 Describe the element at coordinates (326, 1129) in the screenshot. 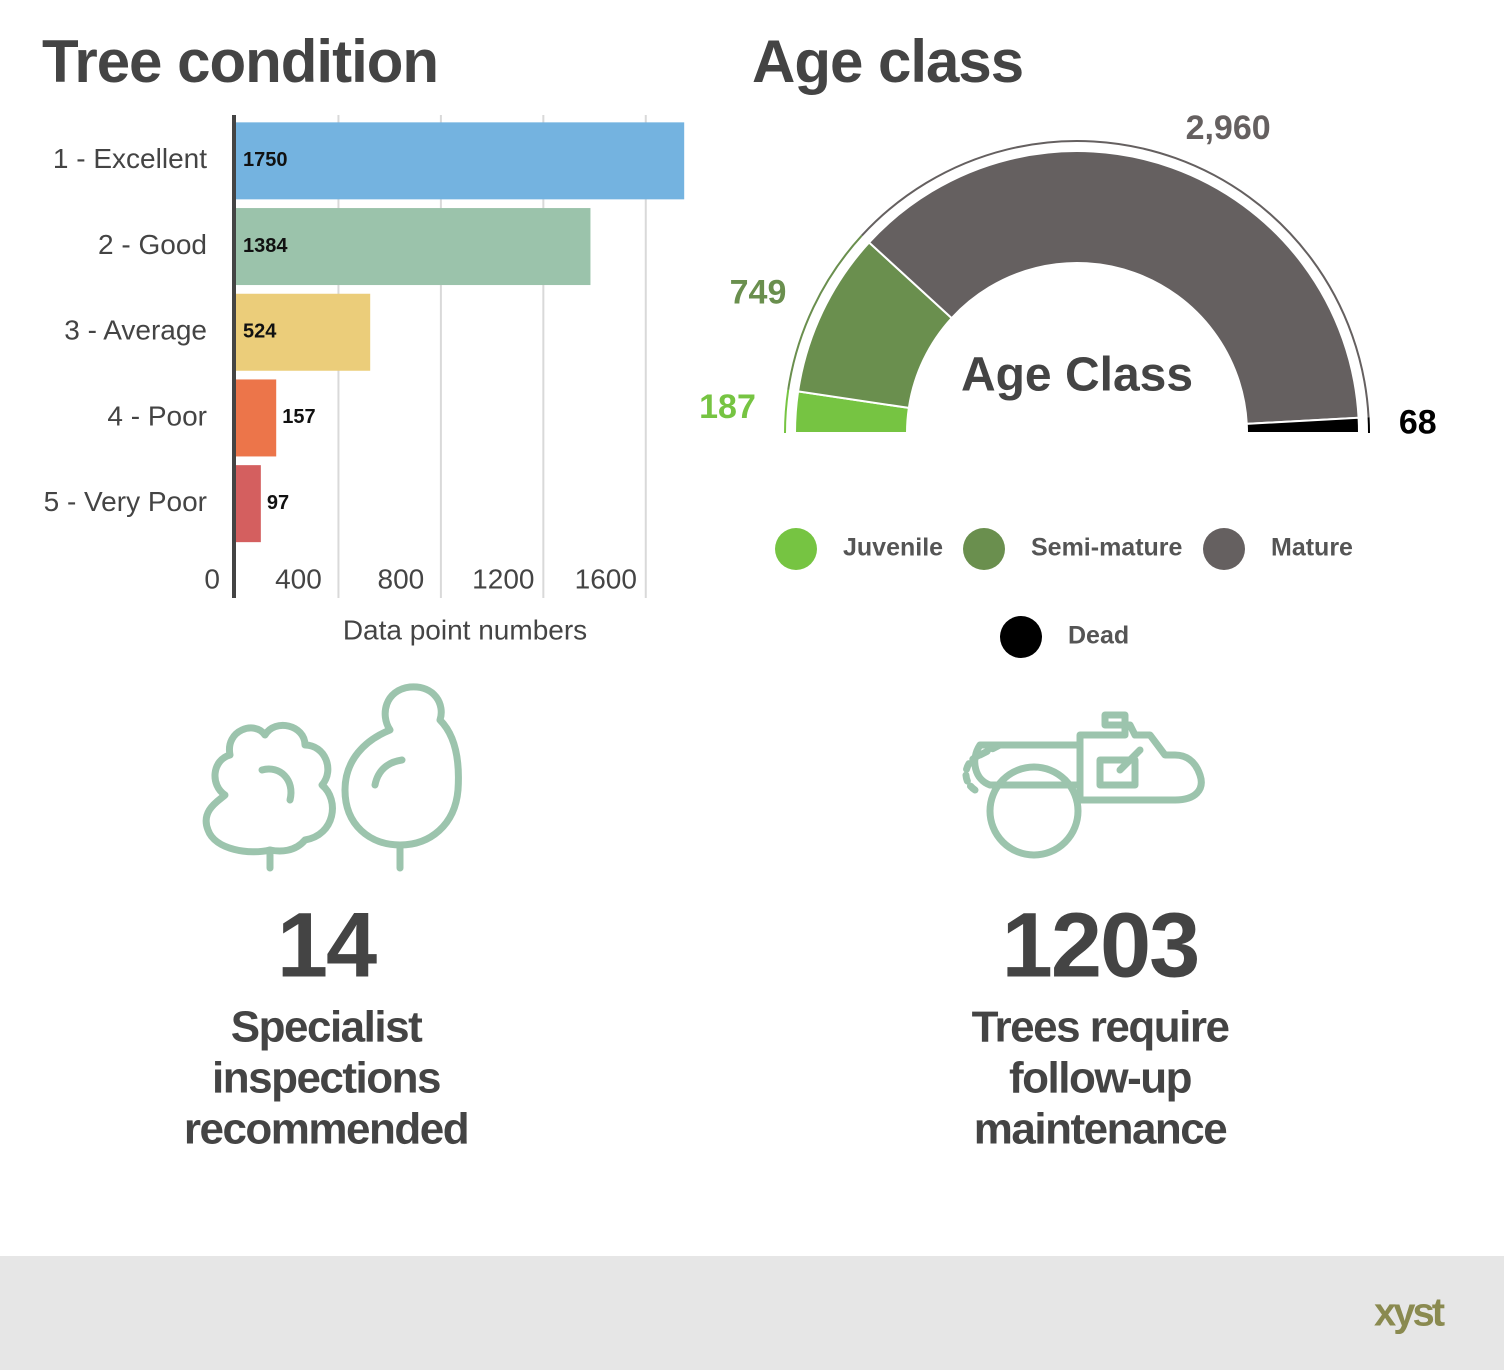

I see `stat-caption: recommended` at that location.